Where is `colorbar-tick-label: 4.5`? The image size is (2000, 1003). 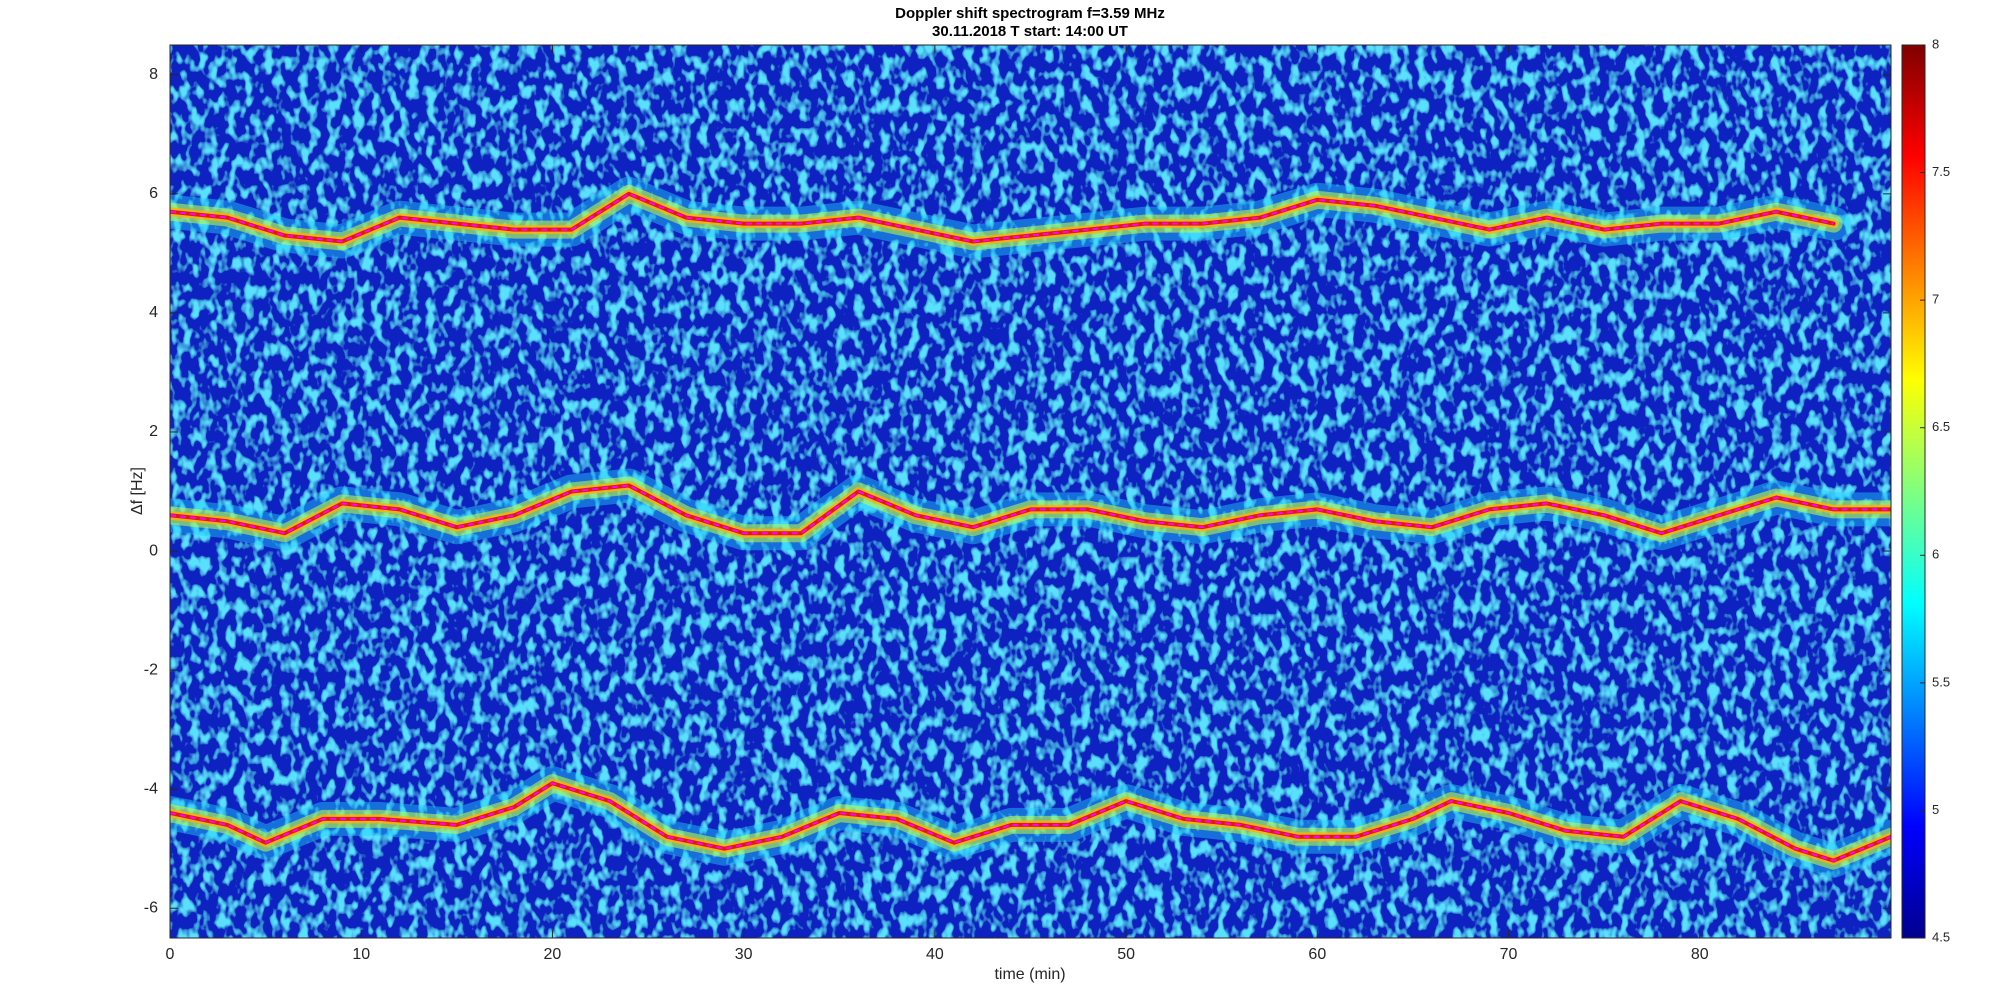 colorbar-tick-label: 4.5 is located at coordinates (1941, 936).